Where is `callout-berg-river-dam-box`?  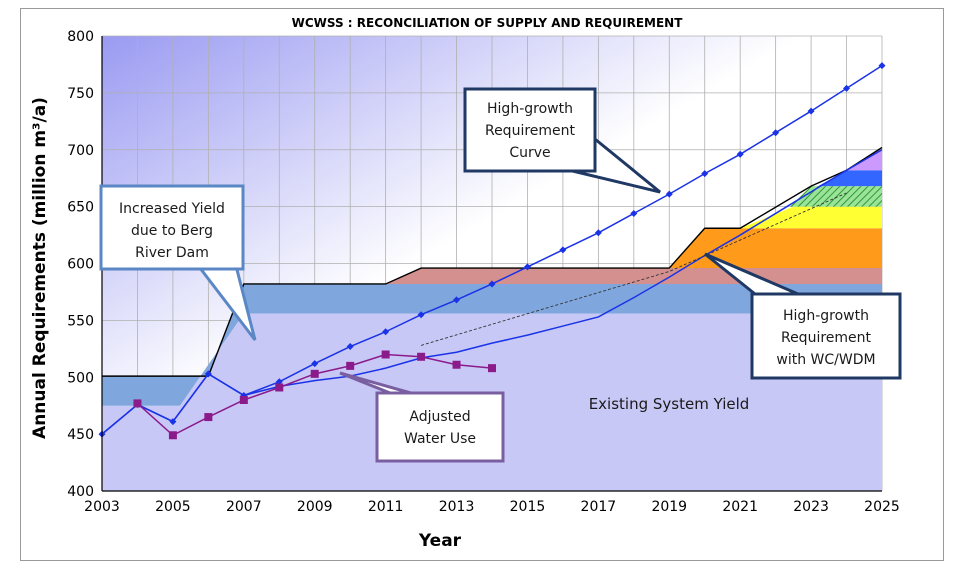 callout-berg-river-dam-box is located at coordinates (172, 227).